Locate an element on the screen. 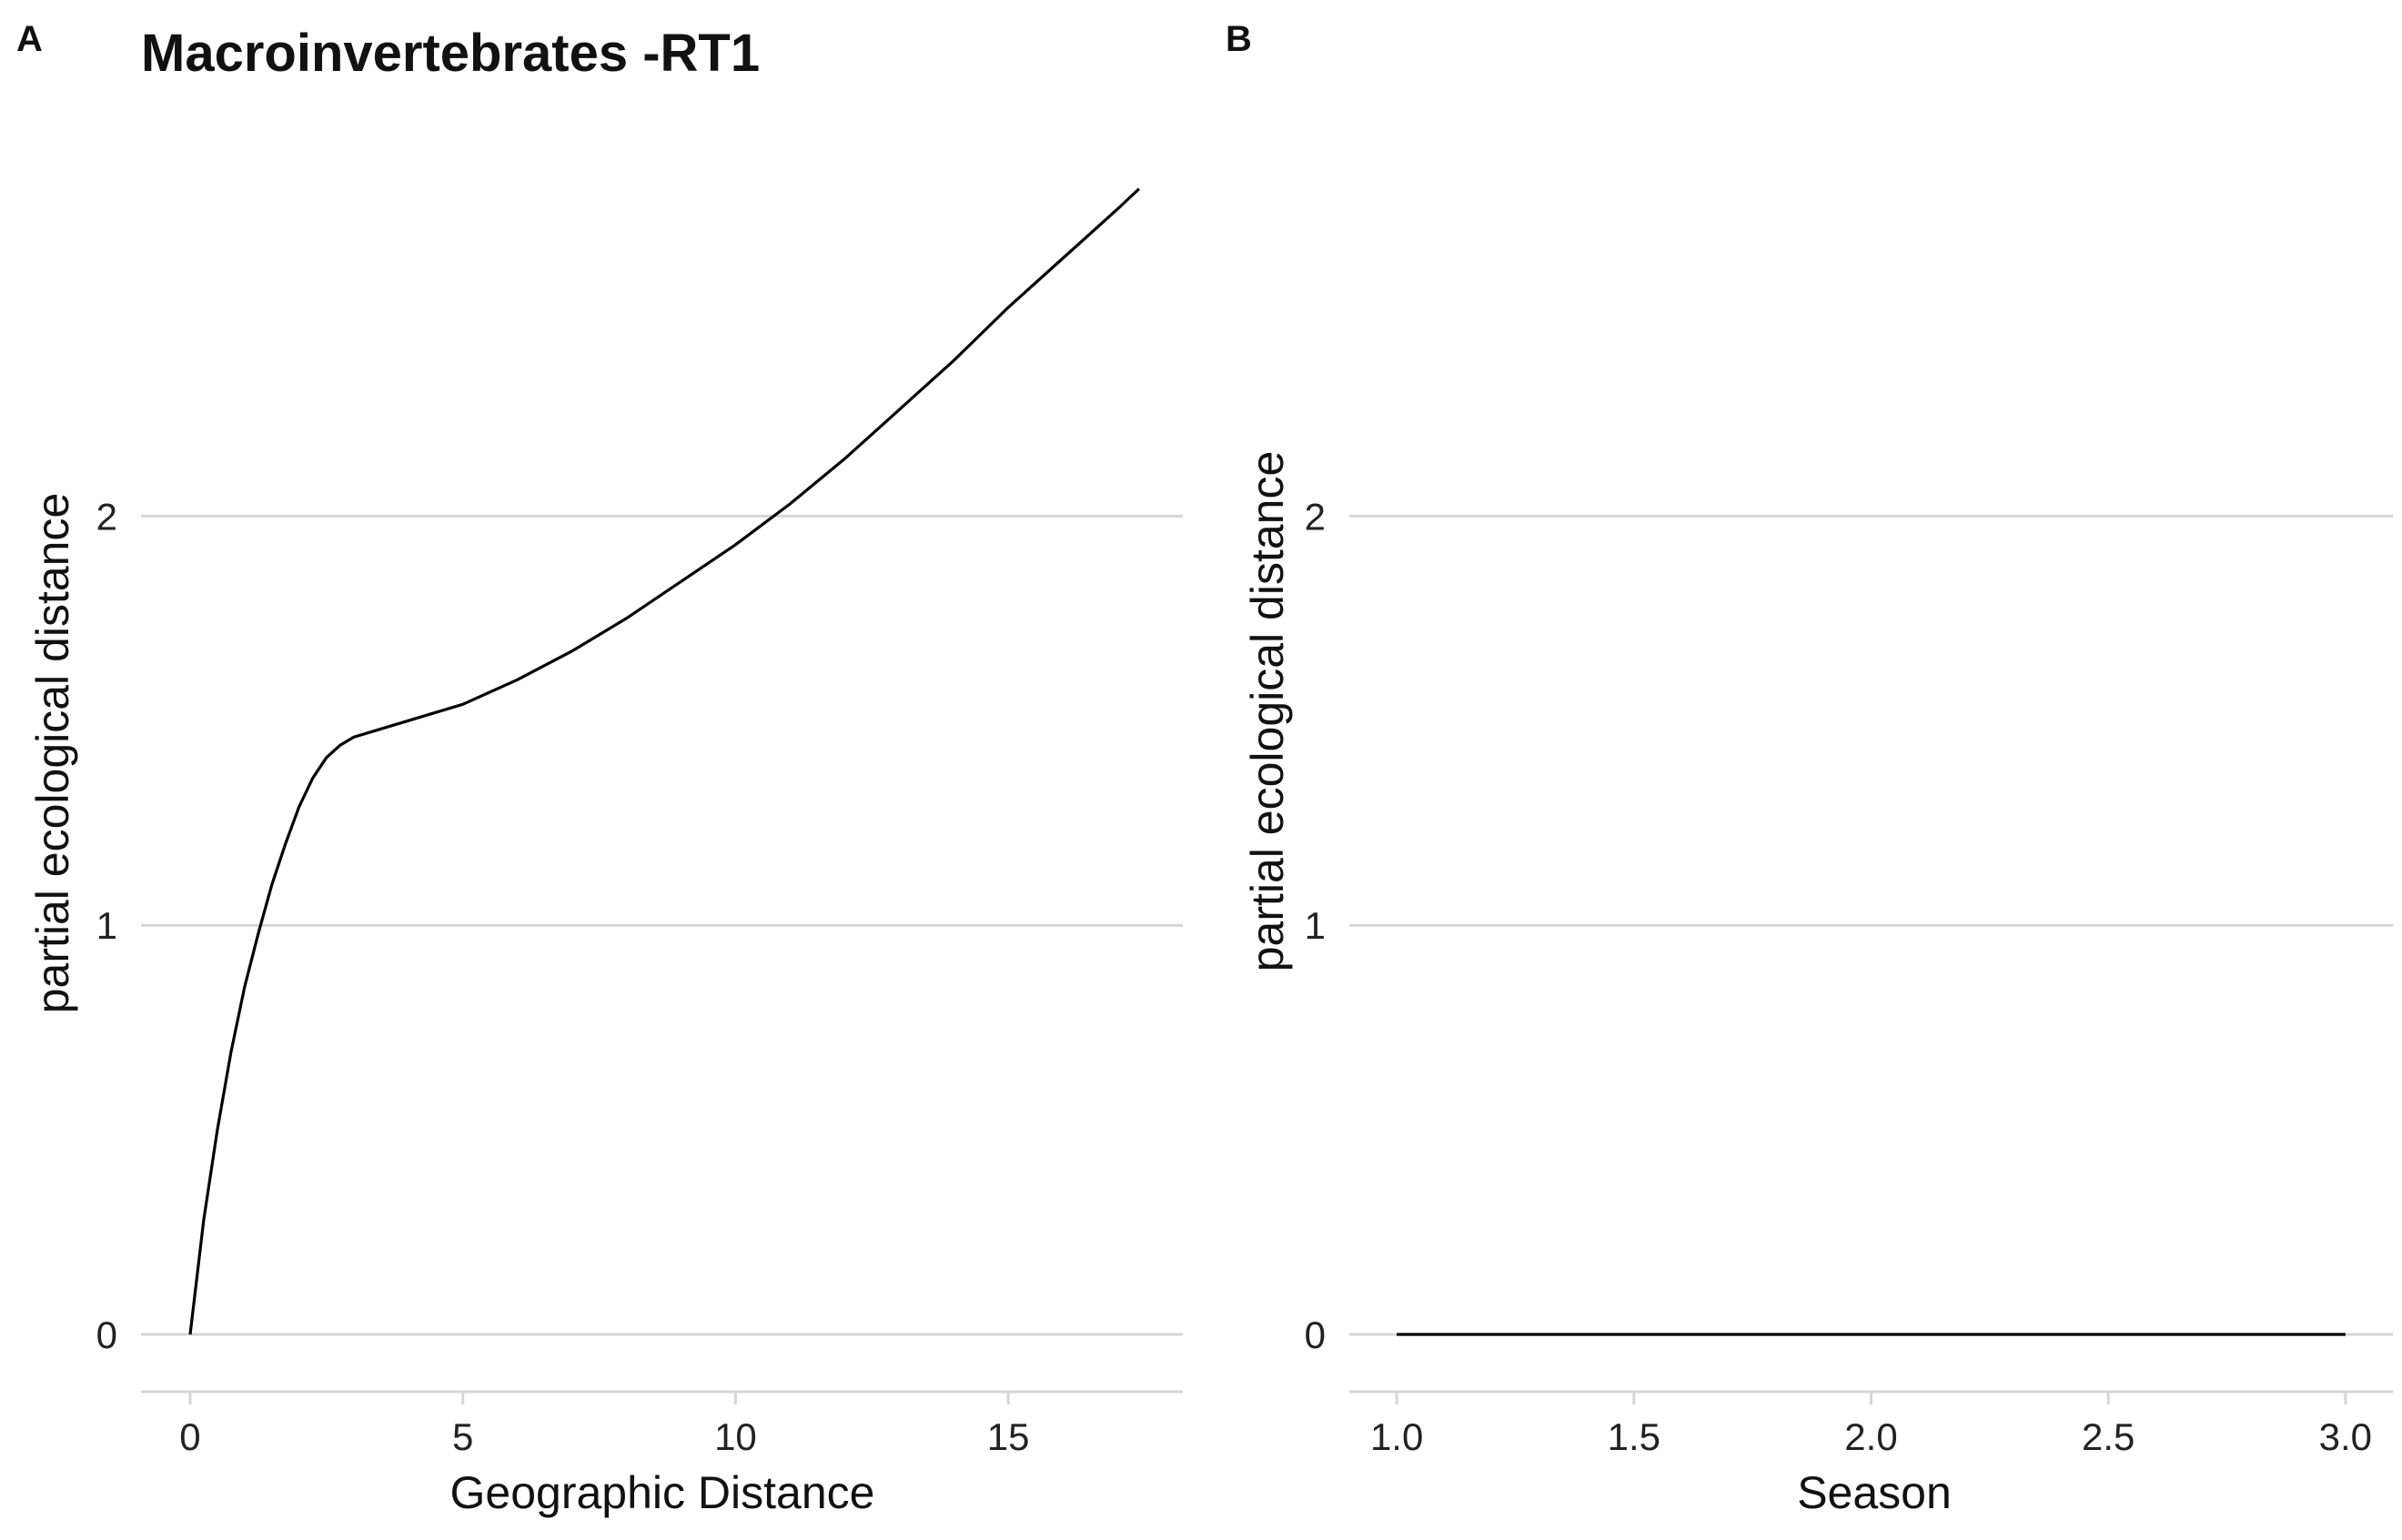  panel-b-y-axis-title: partial ecological distance is located at coordinates (1267, 711).